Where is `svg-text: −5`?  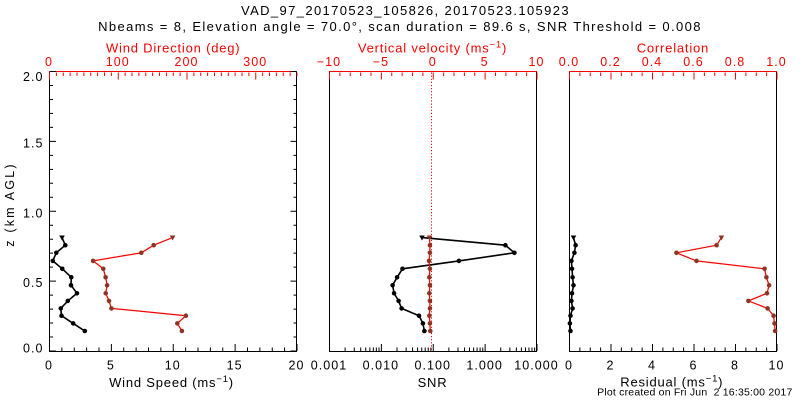 svg-text: −5 is located at coordinates (381, 62).